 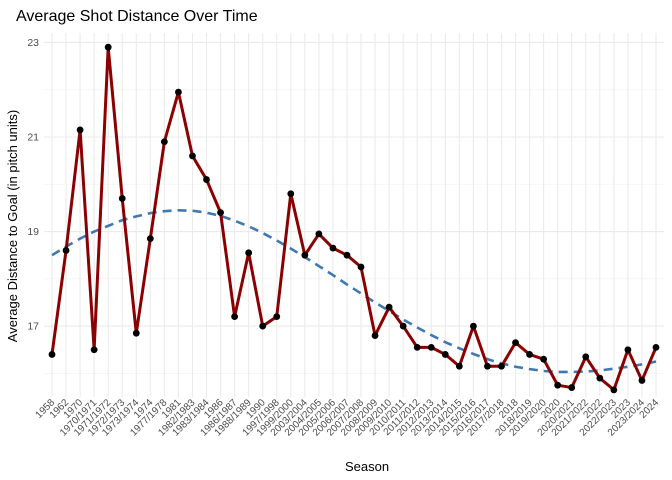 What do you see at coordinates (33, 185) in the screenshot?
I see `y-axis-ticks: 17 19 21 23` at bounding box center [33, 185].